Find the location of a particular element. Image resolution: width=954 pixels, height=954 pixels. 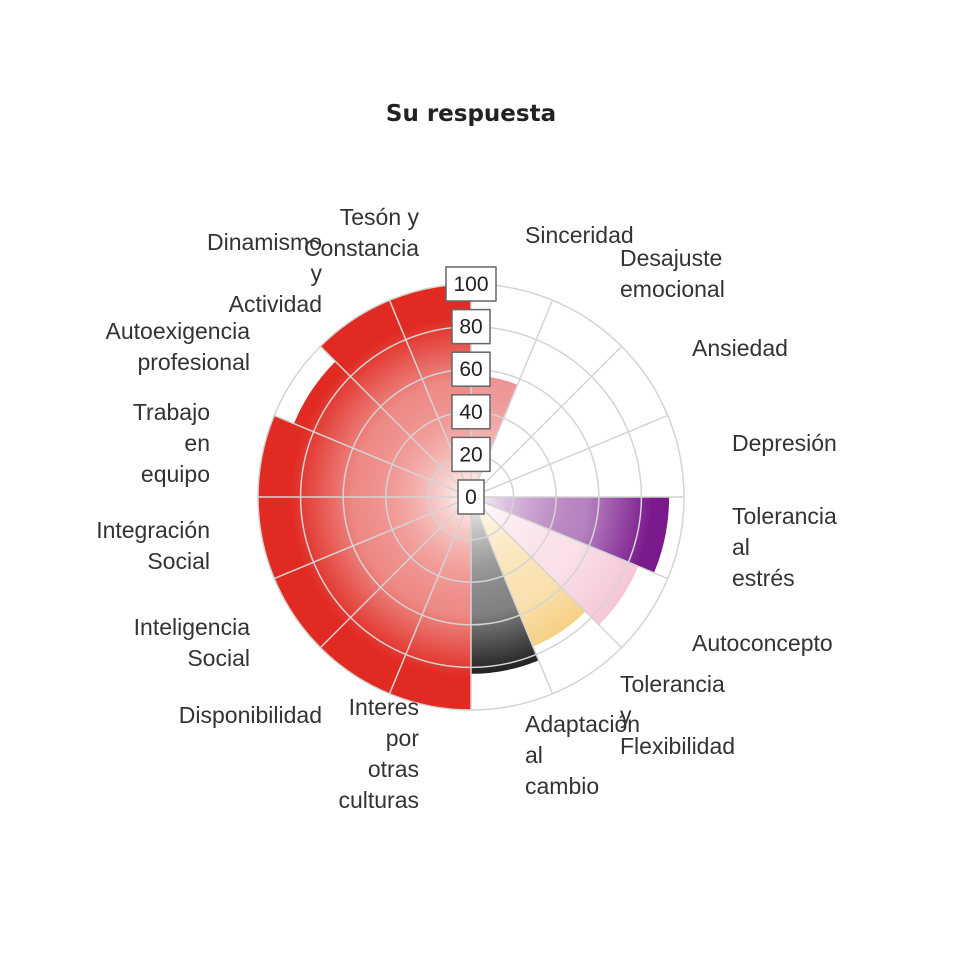

r-tick-label: 20 is located at coordinates (470, 454).